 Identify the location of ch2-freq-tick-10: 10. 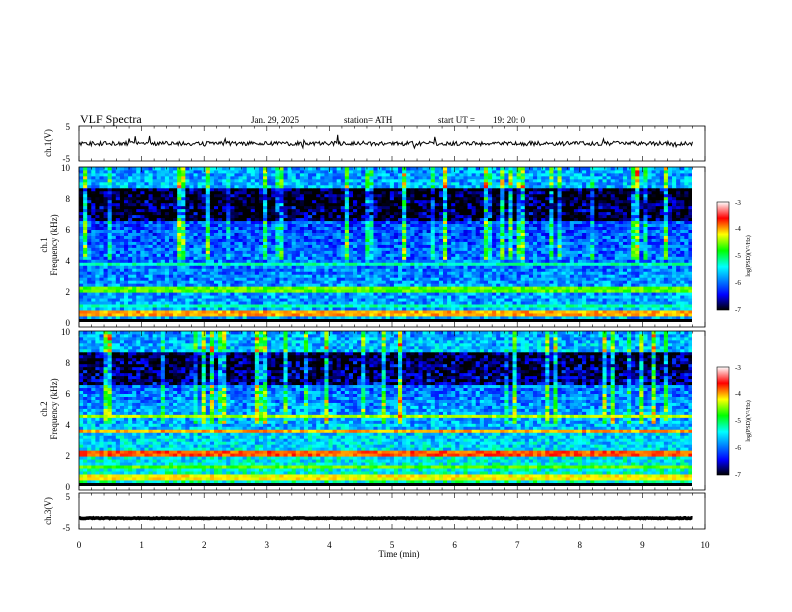
(66, 332).